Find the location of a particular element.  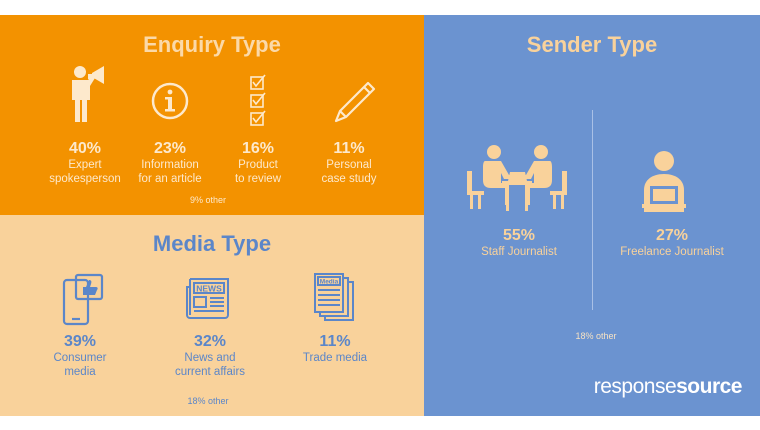

sender-label: Staff Journalist is located at coordinates (519, 252).